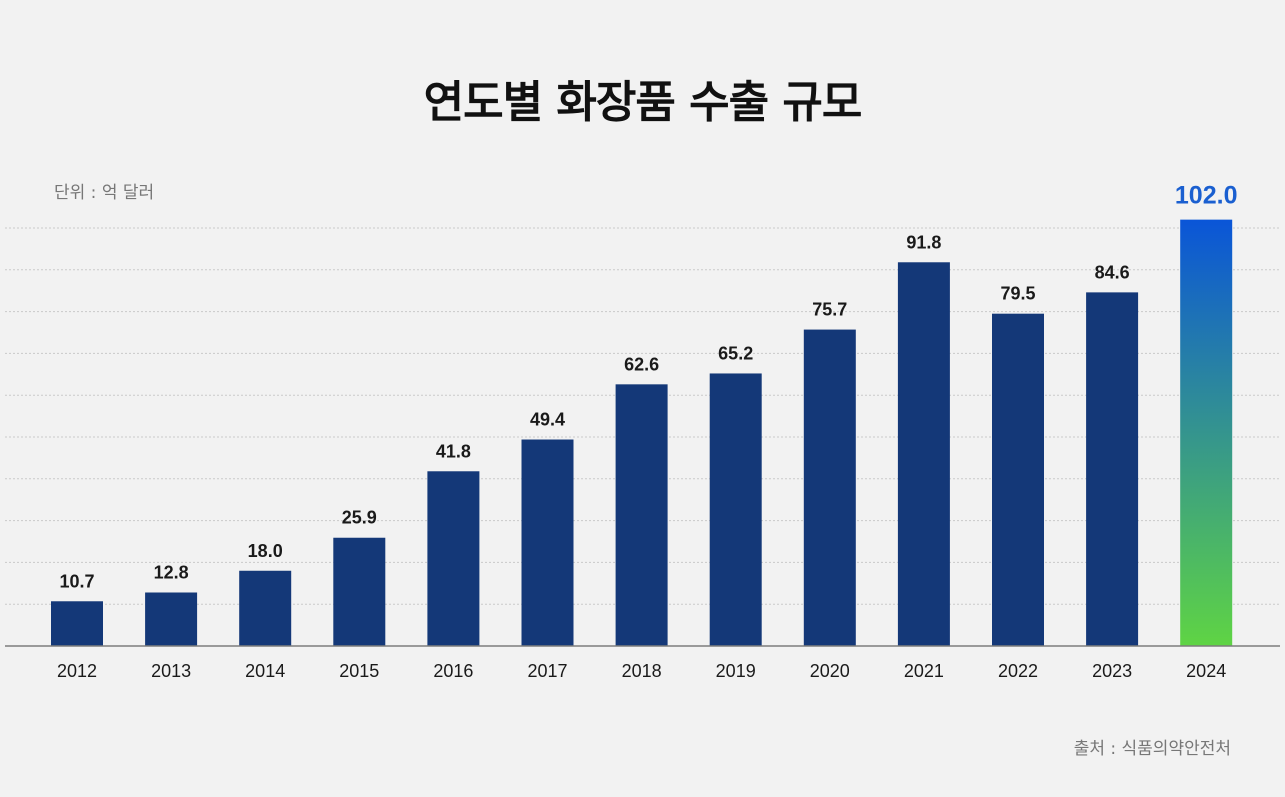 The image size is (1285, 797). I want to click on value-label-2020: 75.7, so click(829, 310).